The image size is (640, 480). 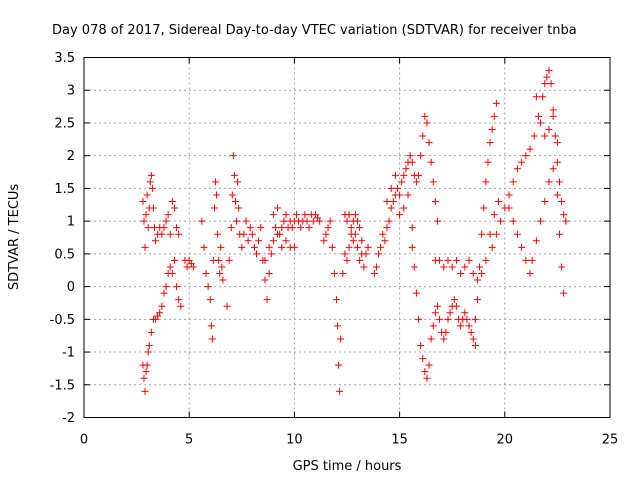 What do you see at coordinates (610, 440) in the screenshot?
I see `x-tick-label: 25` at bounding box center [610, 440].